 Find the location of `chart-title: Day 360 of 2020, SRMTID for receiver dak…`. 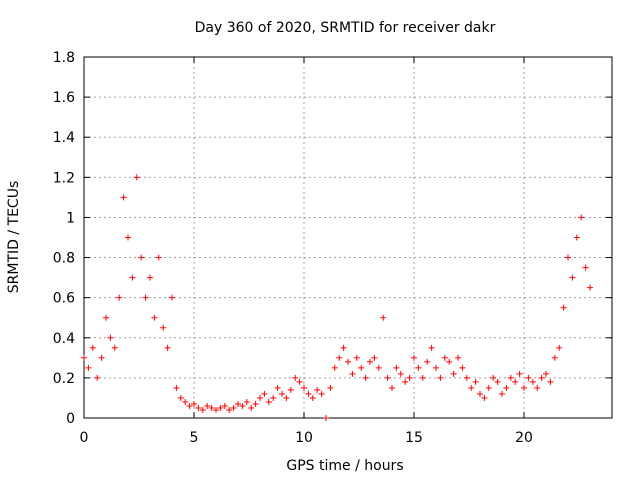

chart-title: Day 360 of 2020, SRMTID for receiver dak… is located at coordinates (345, 28).